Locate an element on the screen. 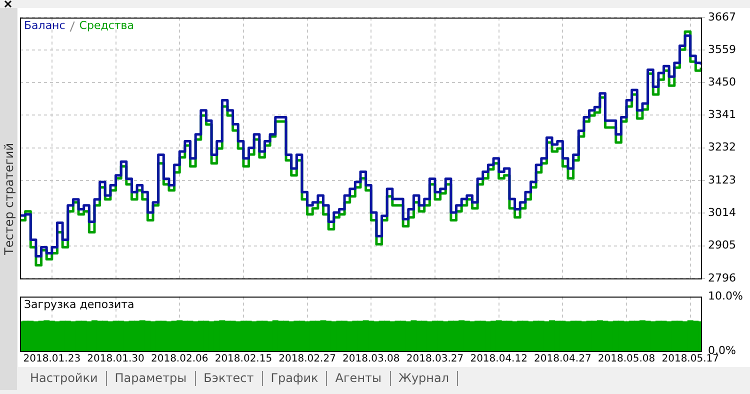 The height and width of the screenshot is (394, 750). y-tick-label: 3559 is located at coordinates (722, 49).